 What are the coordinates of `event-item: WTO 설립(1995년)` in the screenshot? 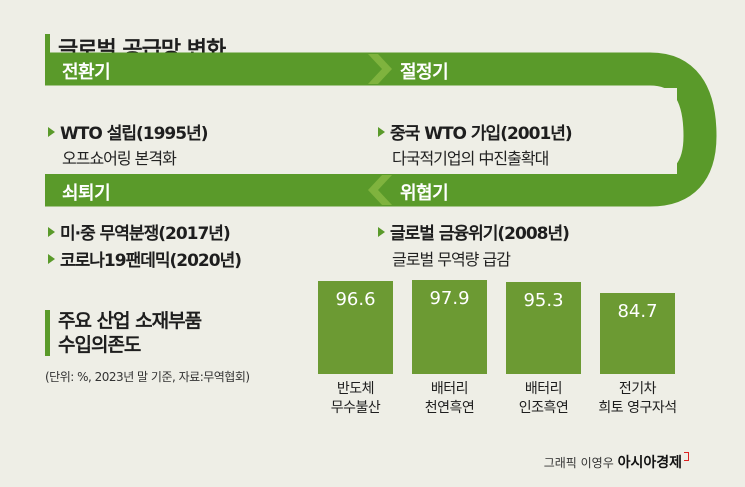 It's located at (128, 131).